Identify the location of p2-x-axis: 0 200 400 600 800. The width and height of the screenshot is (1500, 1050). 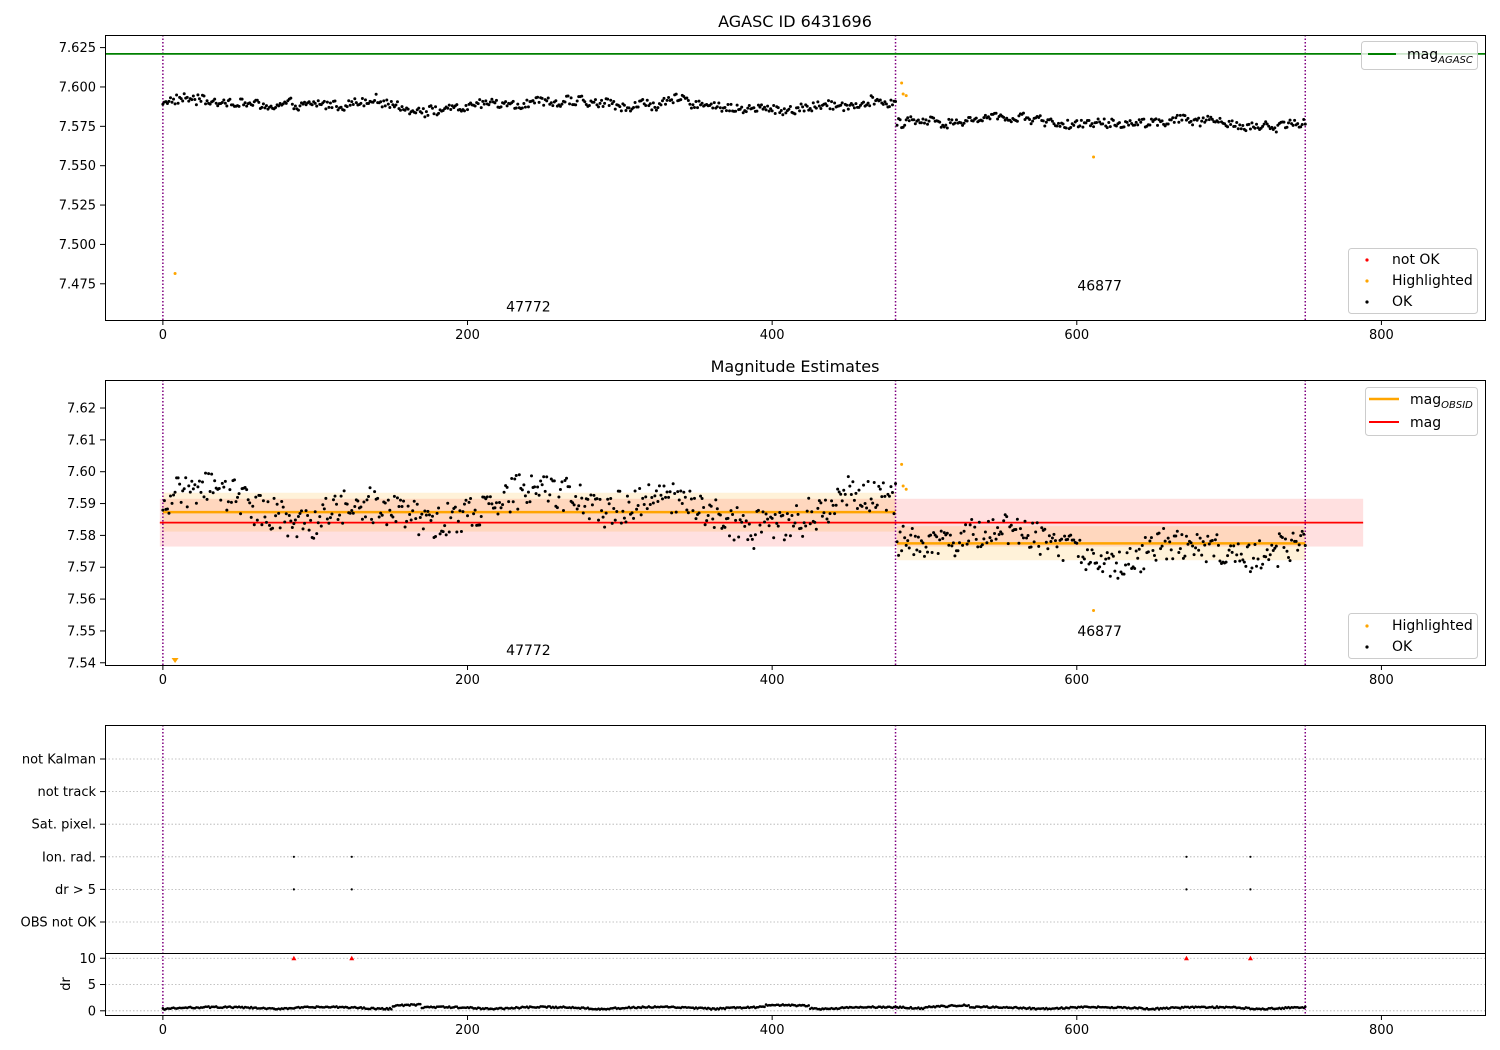
(776, 676).